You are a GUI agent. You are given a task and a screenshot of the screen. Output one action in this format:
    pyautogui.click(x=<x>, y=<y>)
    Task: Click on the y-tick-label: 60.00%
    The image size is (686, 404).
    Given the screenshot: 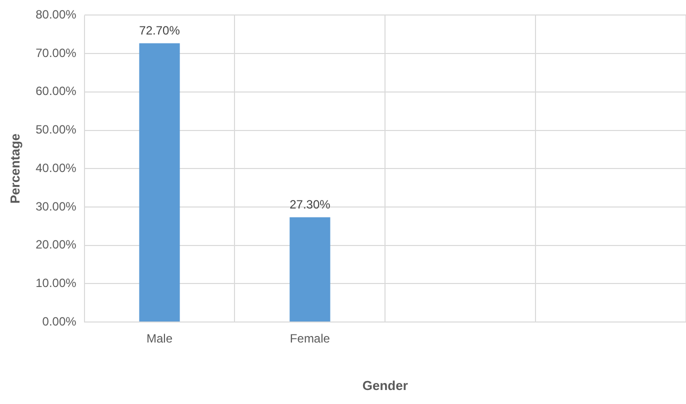 What is the action you would take?
    pyautogui.click(x=56, y=91)
    